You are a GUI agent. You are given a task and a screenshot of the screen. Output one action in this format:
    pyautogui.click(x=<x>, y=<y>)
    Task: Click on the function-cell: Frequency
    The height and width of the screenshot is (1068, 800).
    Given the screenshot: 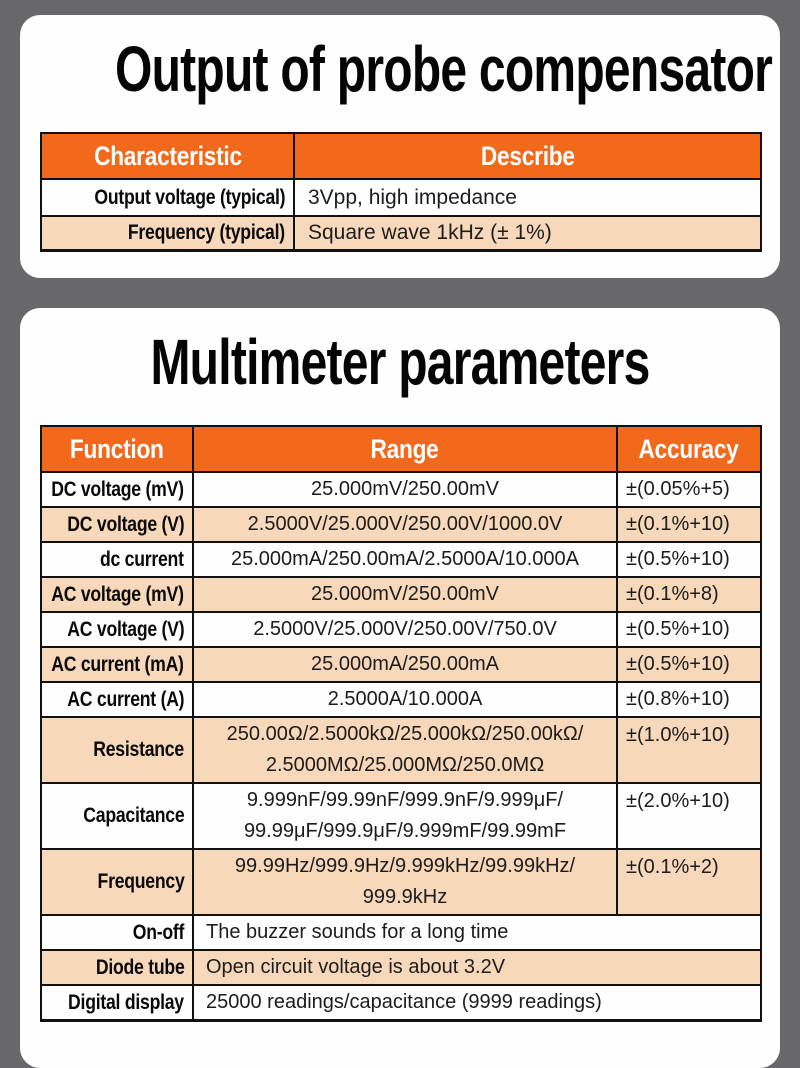 What is the action you would take?
    pyautogui.click(x=117, y=882)
    